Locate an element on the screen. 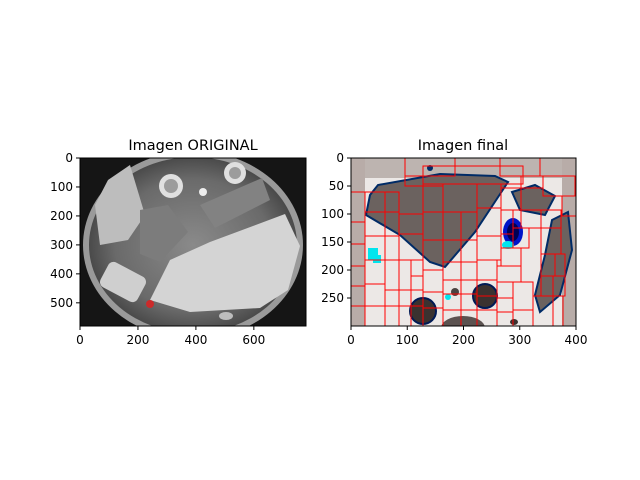 This screenshot has height=480, width=640. subplot-title: Imagen final is located at coordinates (463, 146).